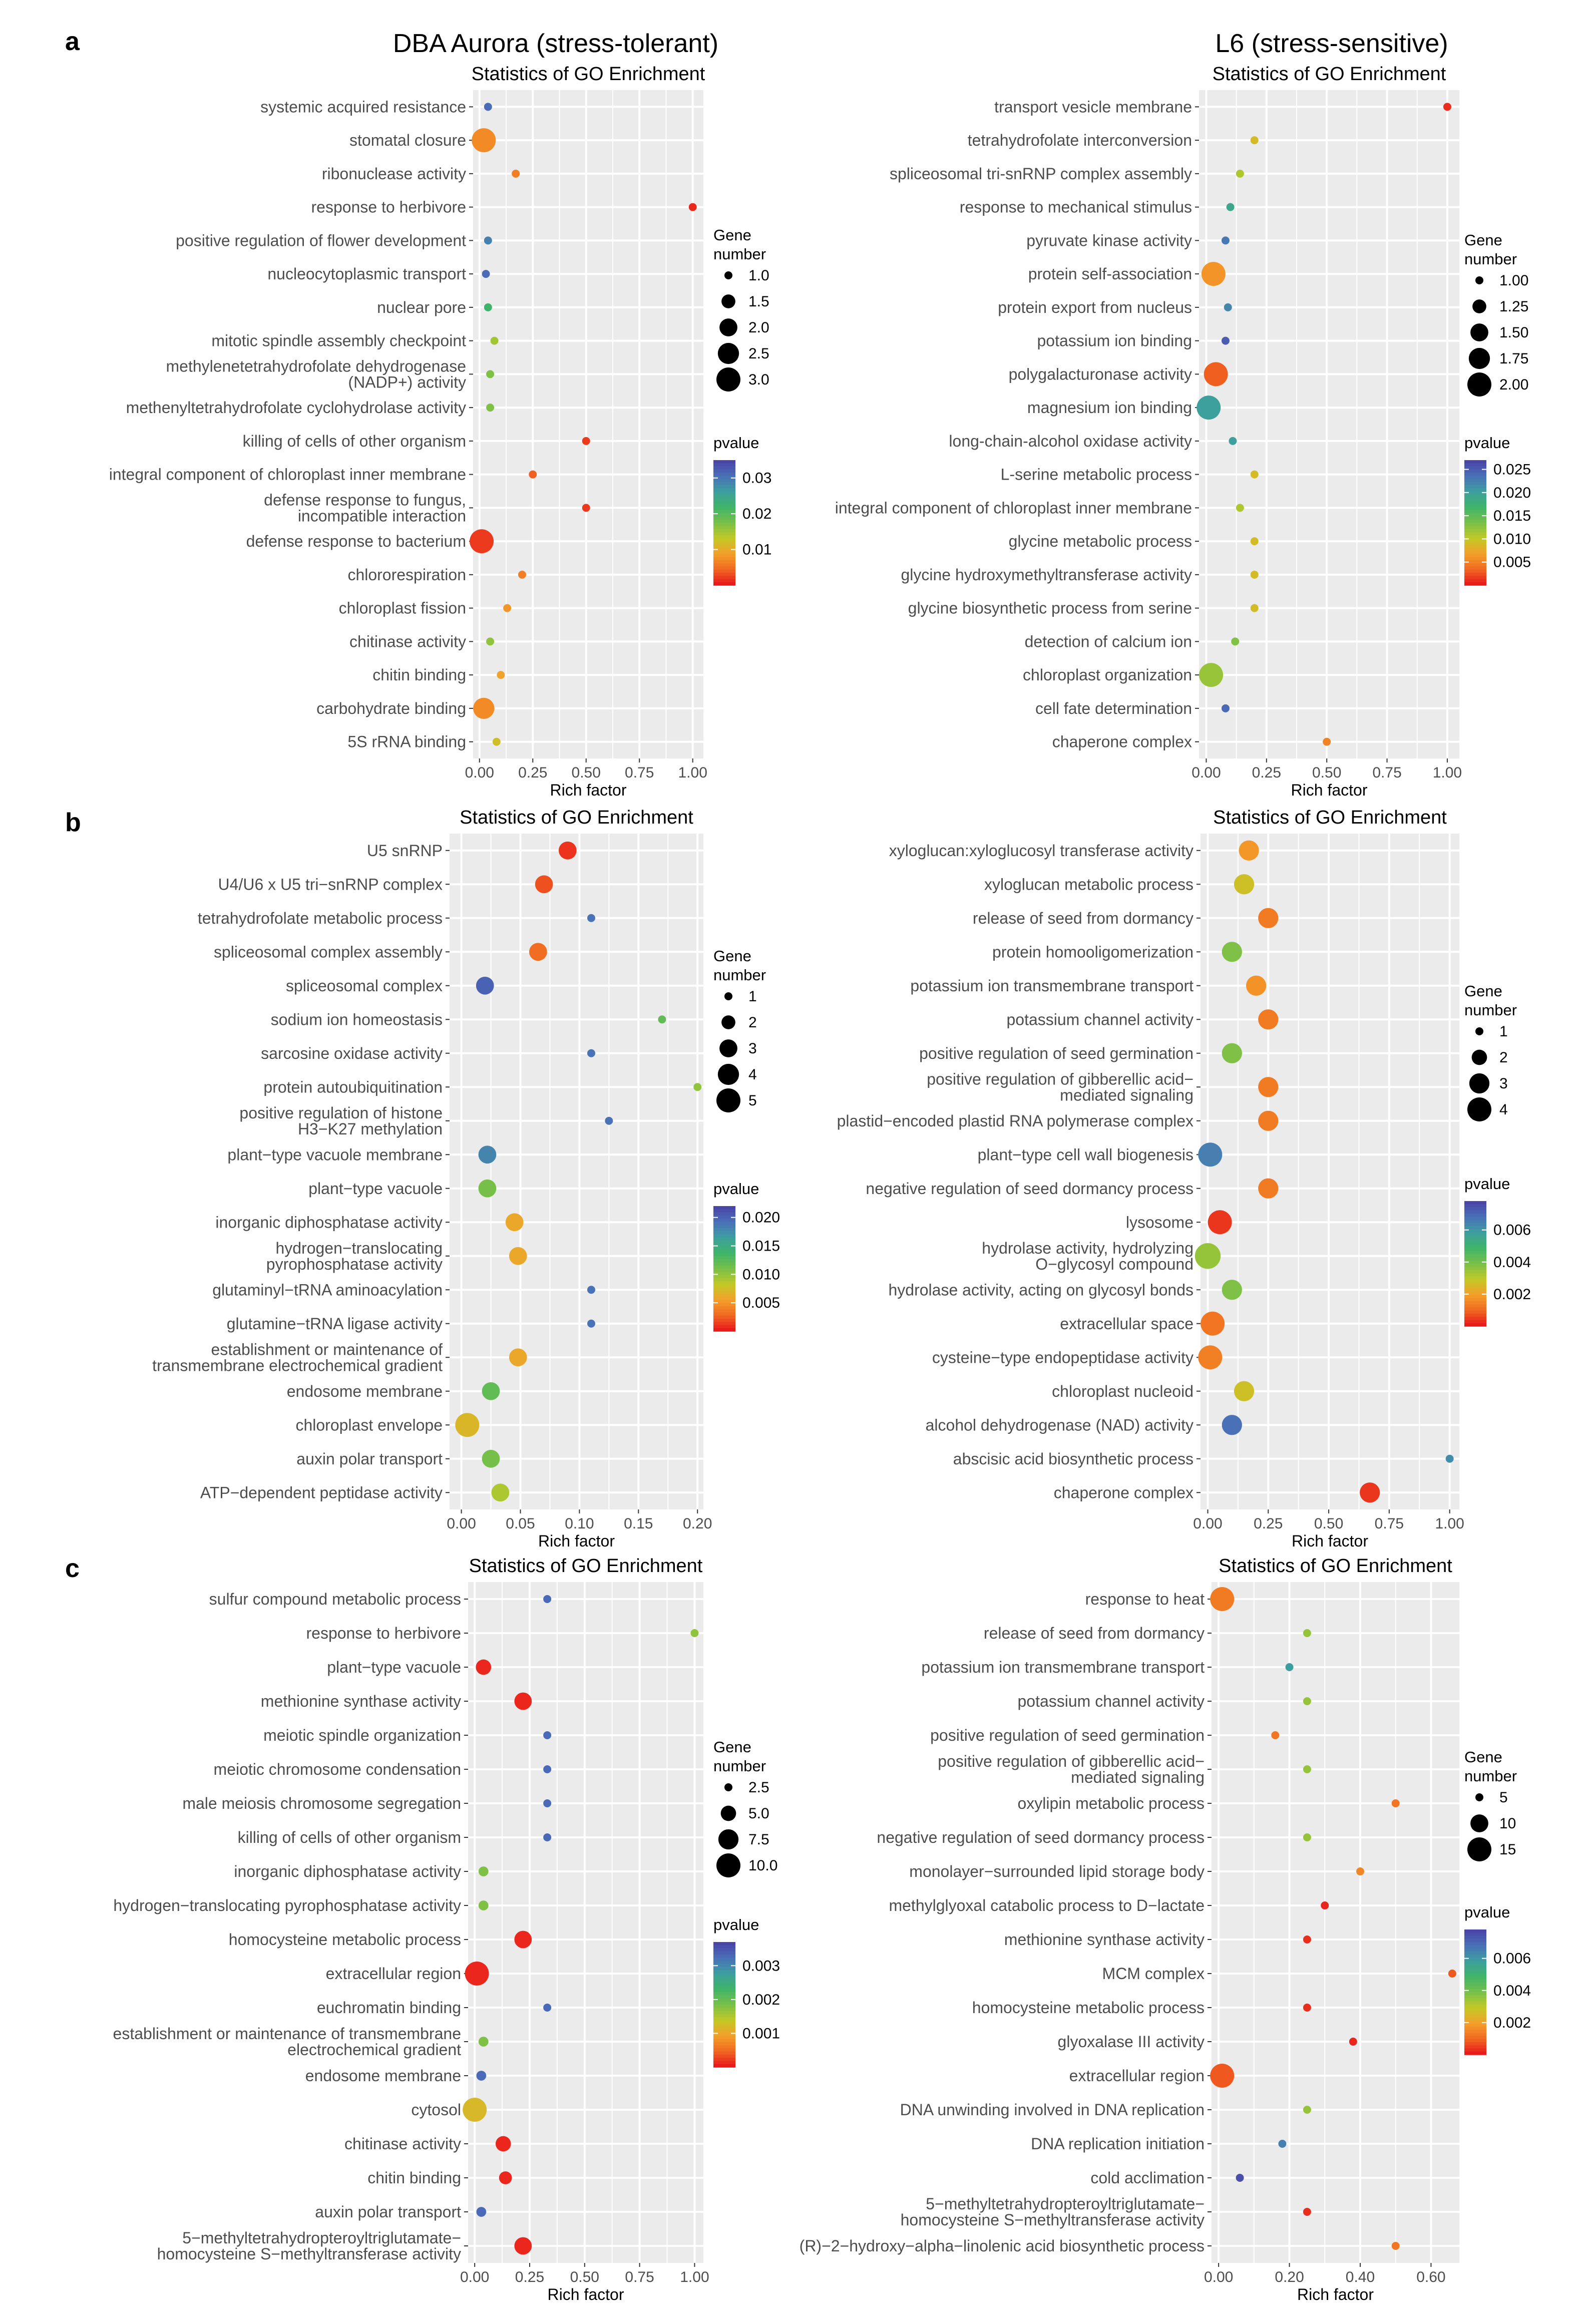  Describe the element at coordinates (402, 608) in the screenshot. I see `term-label-line: chloroplast fission` at that location.